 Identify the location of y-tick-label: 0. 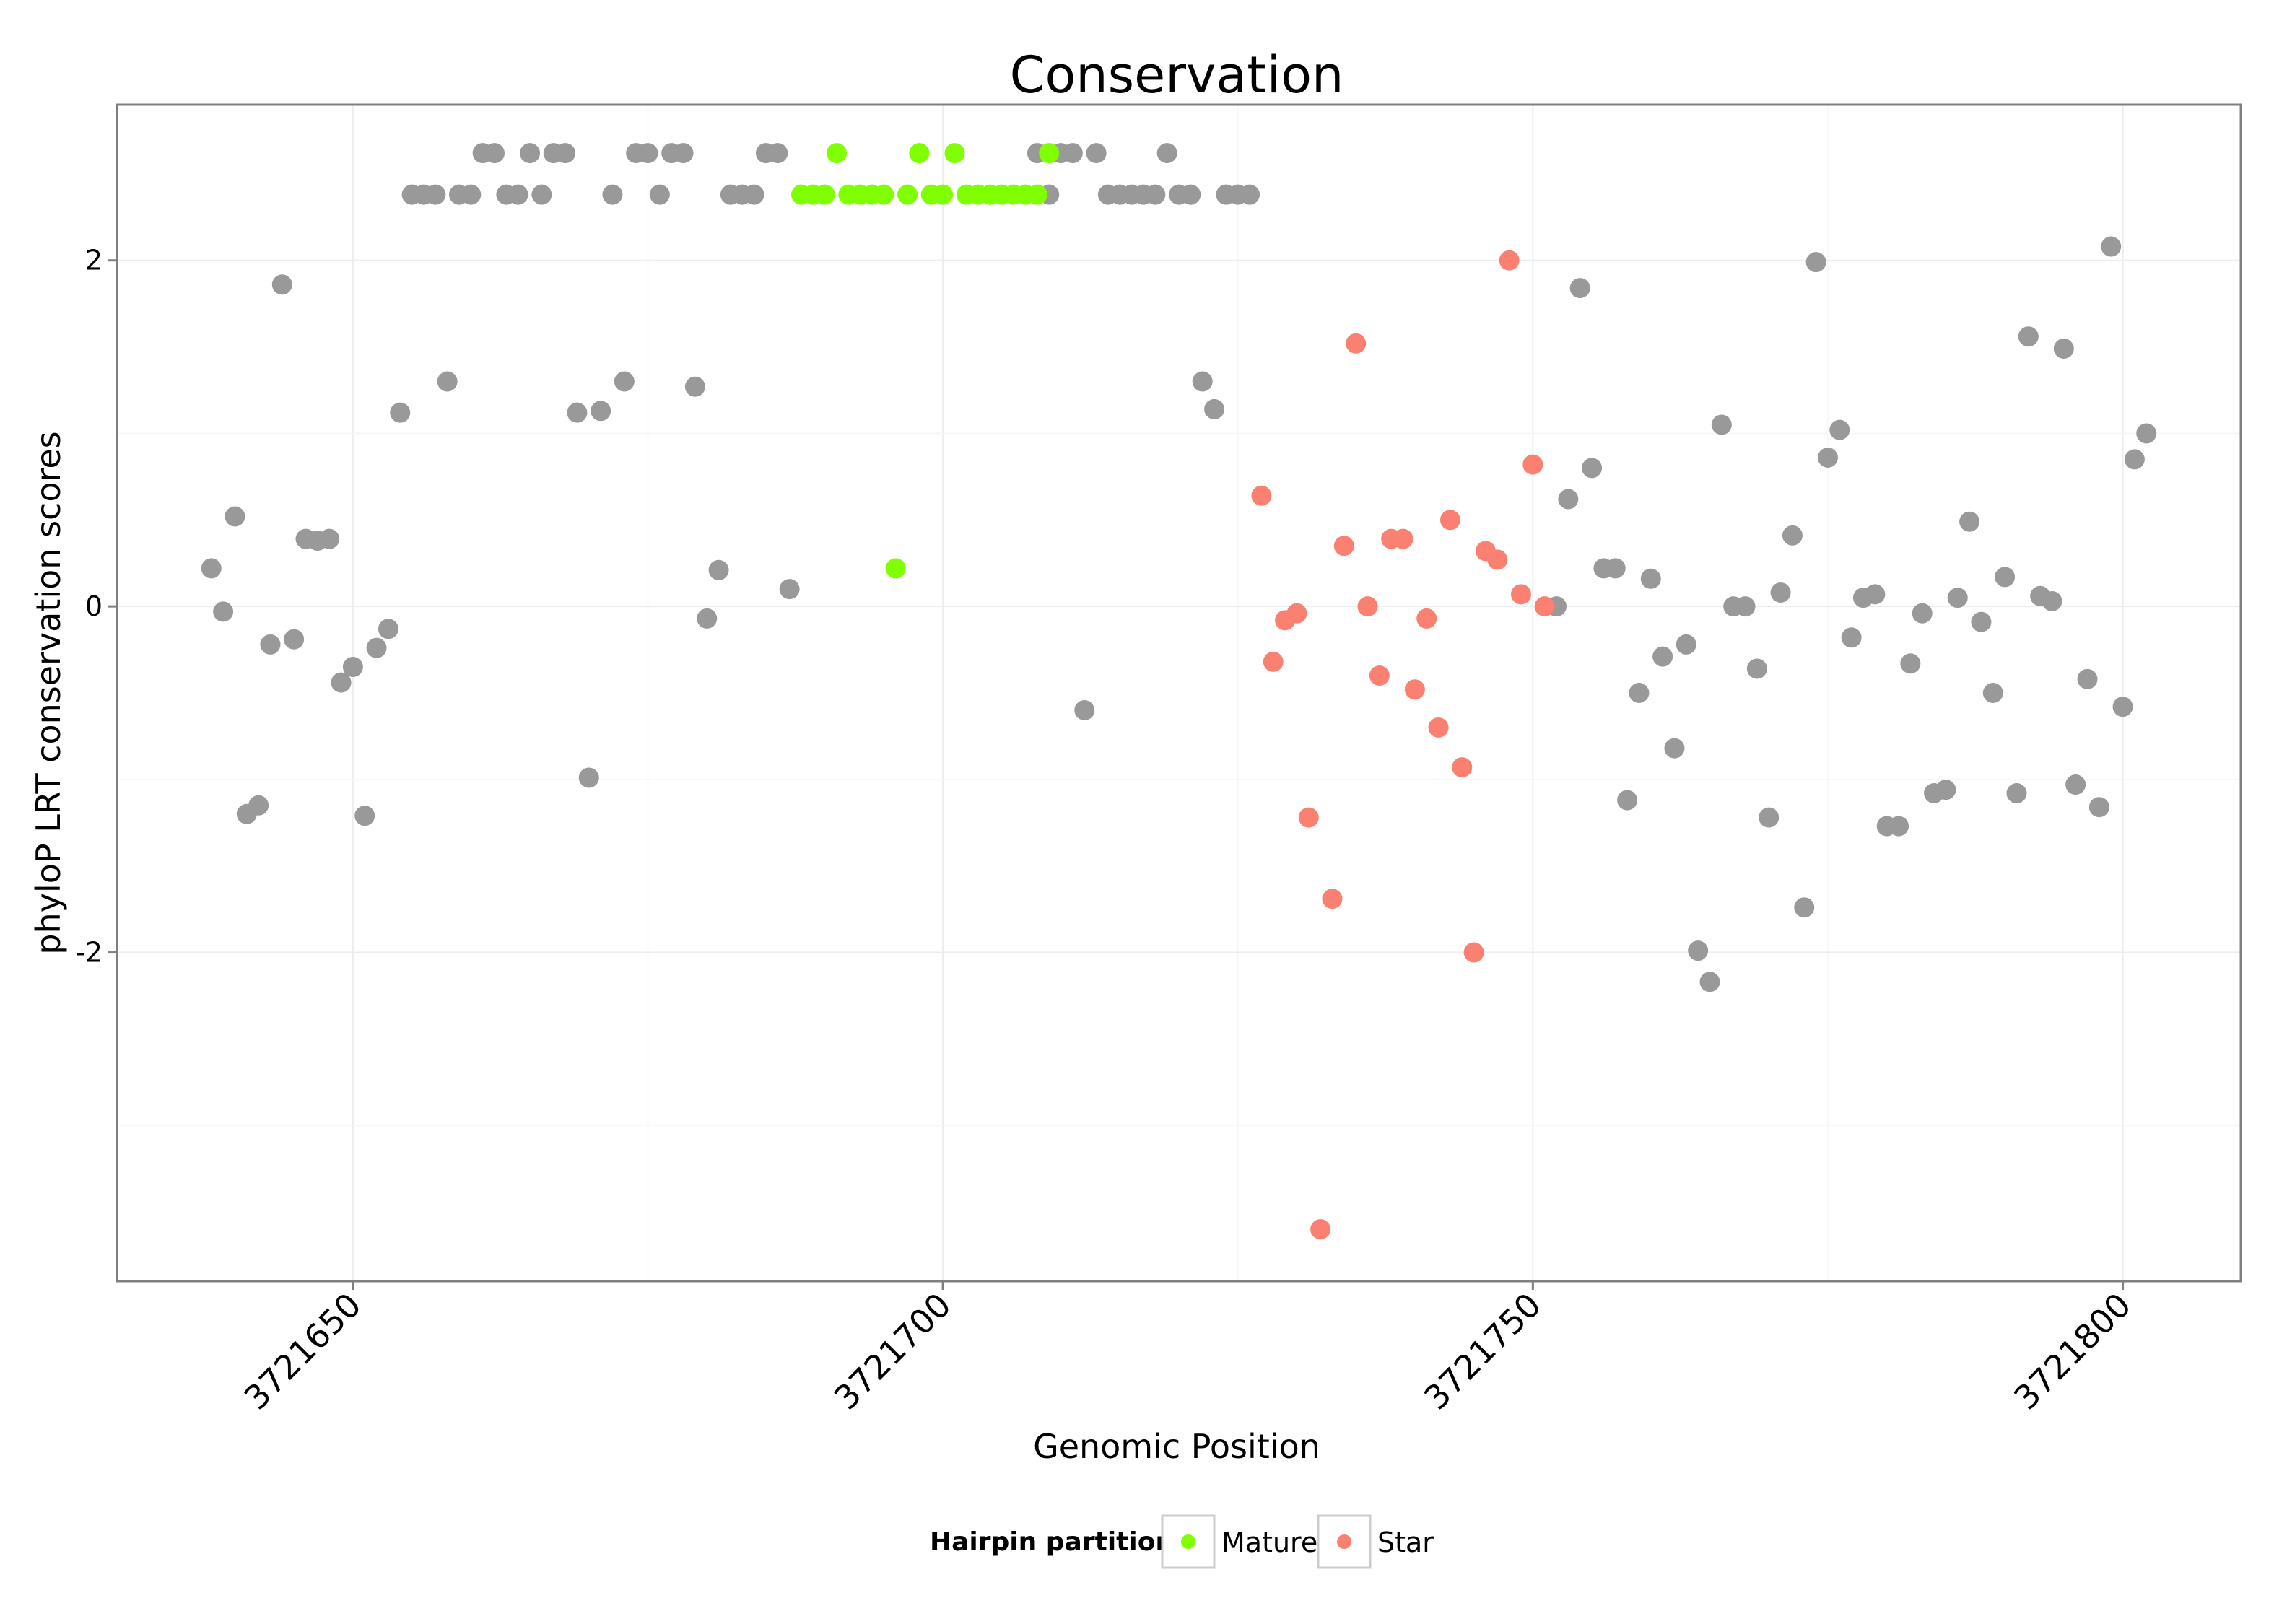
(94, 606).